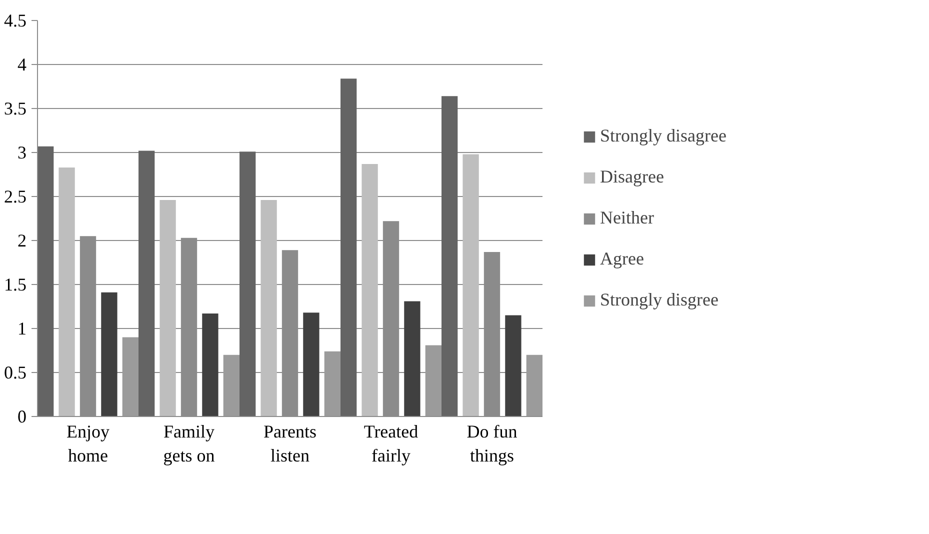 Image resolution: width=929 pixels, height=534 pixels. I want to click on x-tick-label: Parents listen, so click(290, 444).